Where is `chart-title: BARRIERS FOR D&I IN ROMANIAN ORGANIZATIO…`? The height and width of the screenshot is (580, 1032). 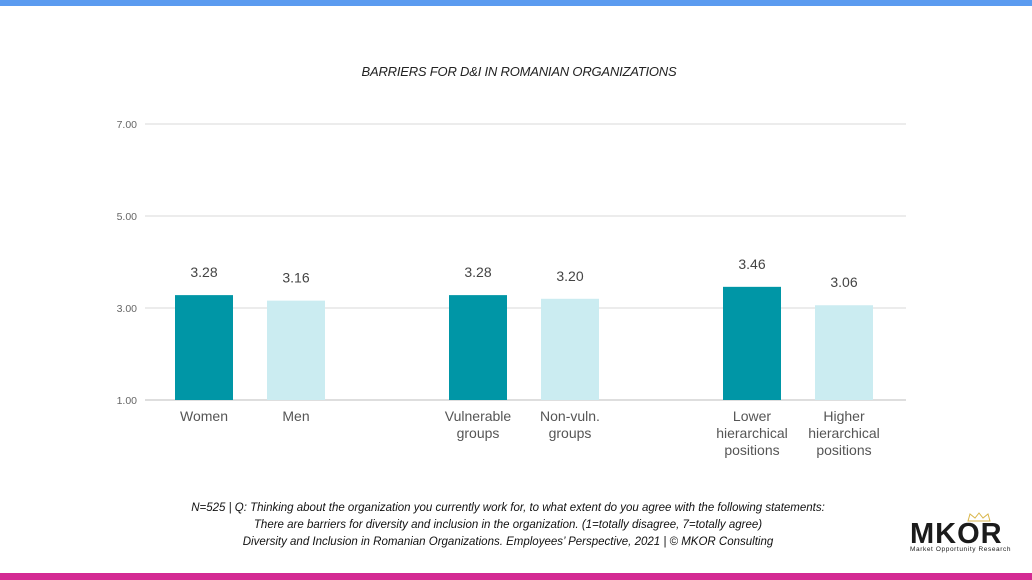
chart-title: BARRIERS FOR D&I IN ROMANIAN ORGANIZATIO… is located at coordinates (519, 71).